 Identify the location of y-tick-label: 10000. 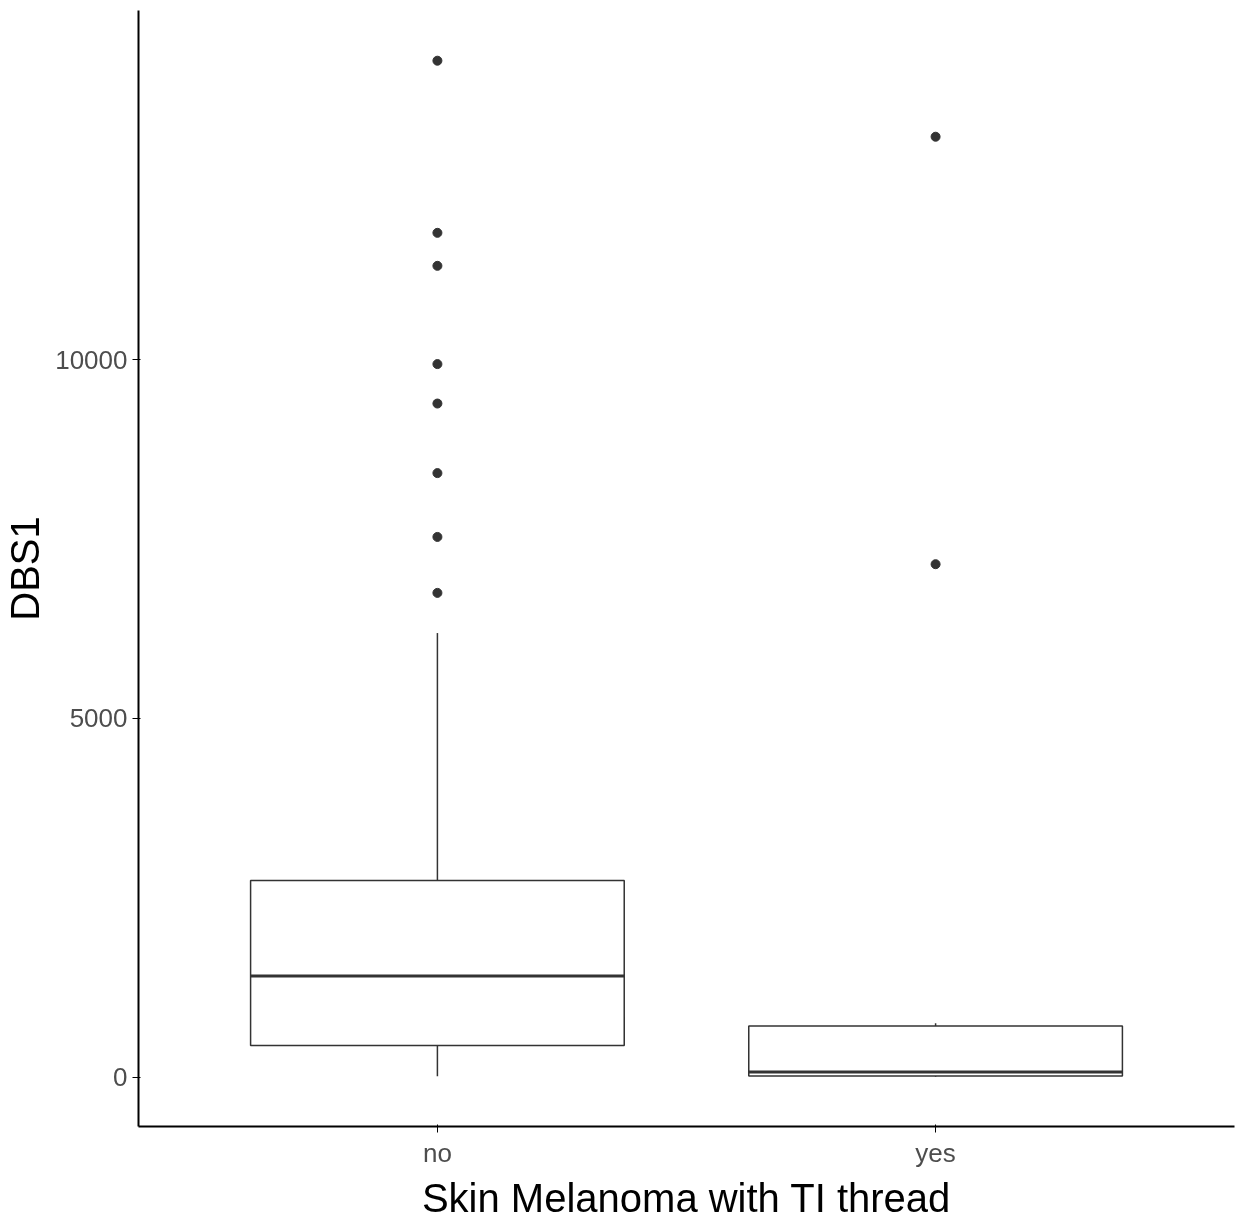
(91, 359).